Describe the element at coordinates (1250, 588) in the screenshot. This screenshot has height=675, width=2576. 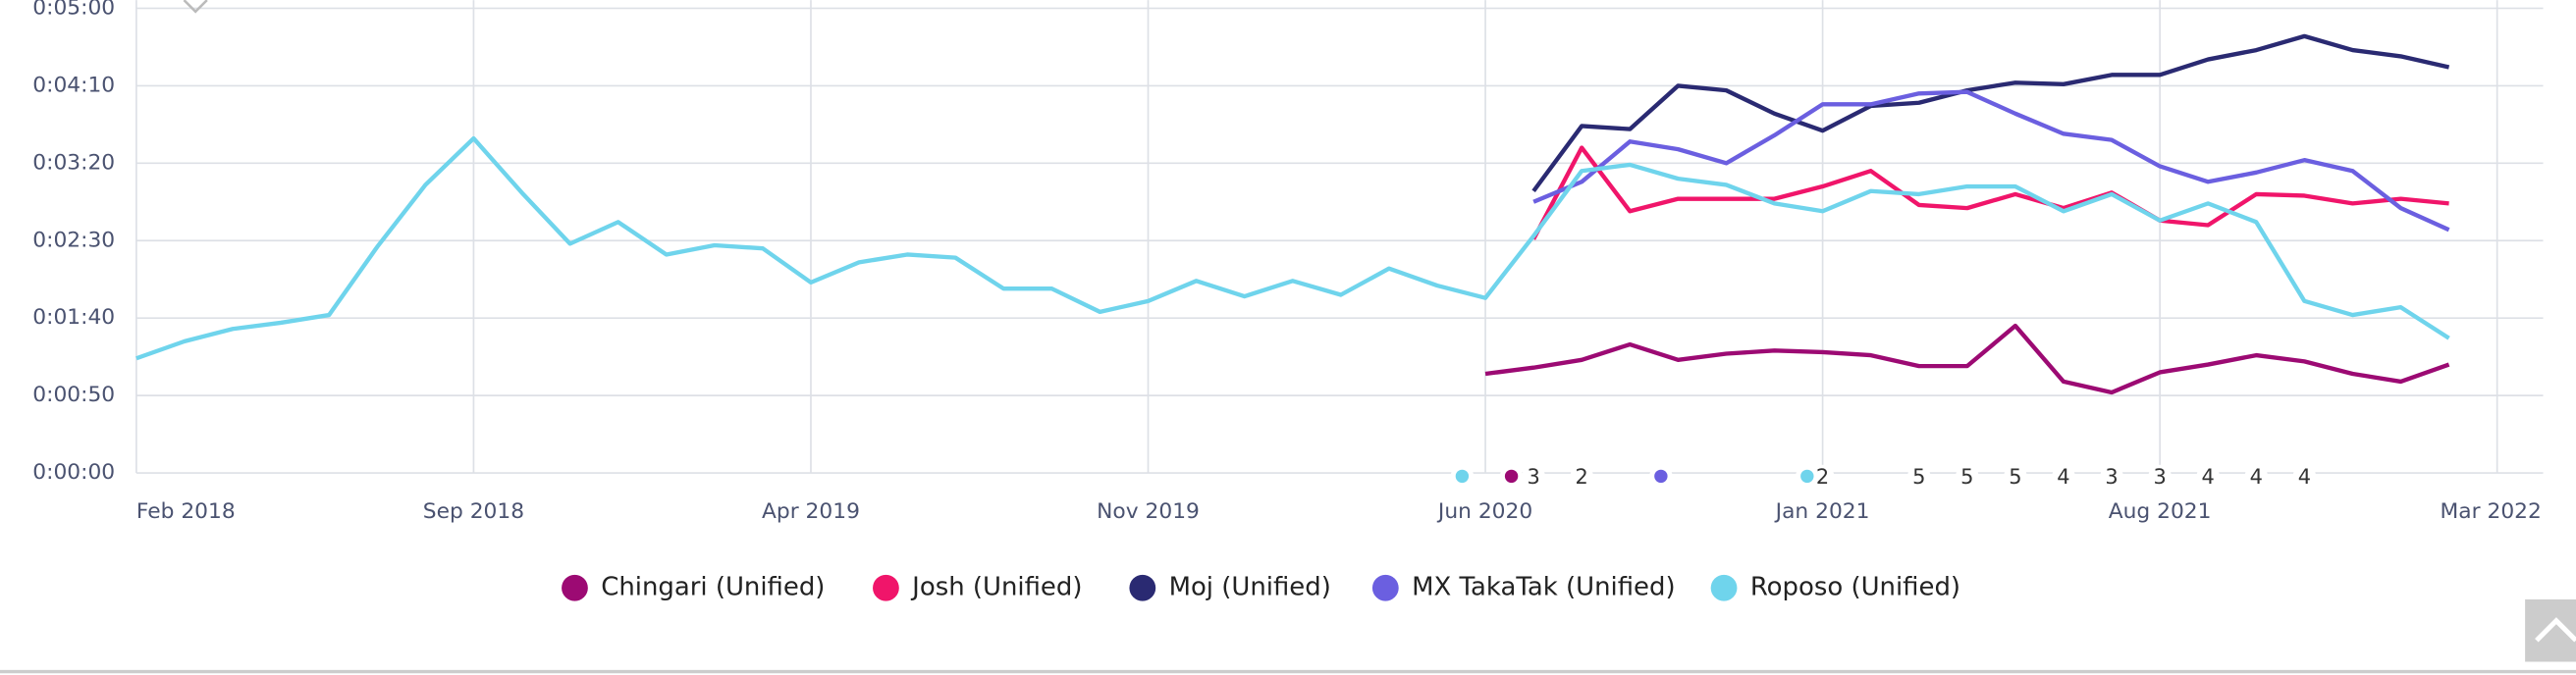
I see `legend-label: Moj (Unified)` at that location.